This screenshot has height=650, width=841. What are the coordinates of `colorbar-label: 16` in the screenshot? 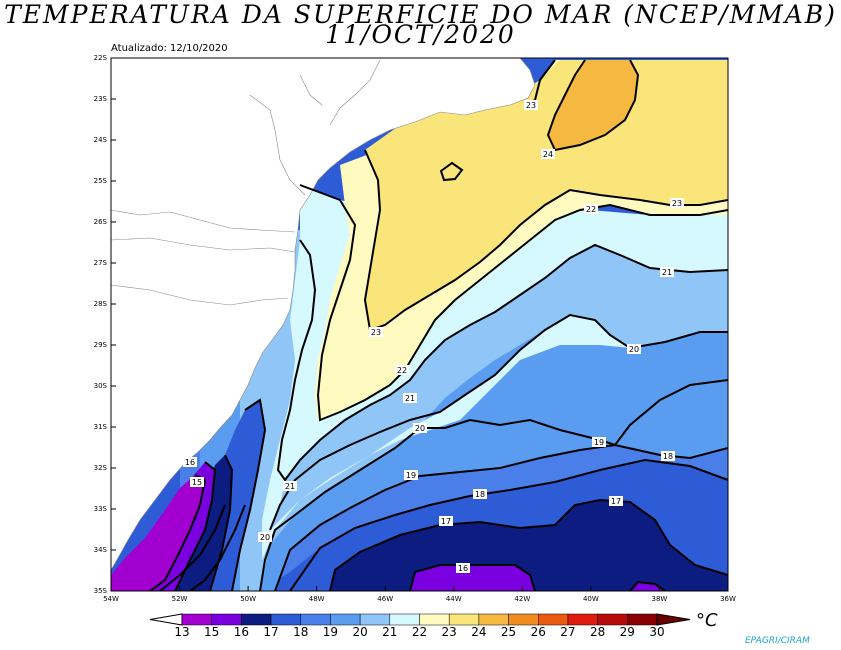 It's located at (241, 632).